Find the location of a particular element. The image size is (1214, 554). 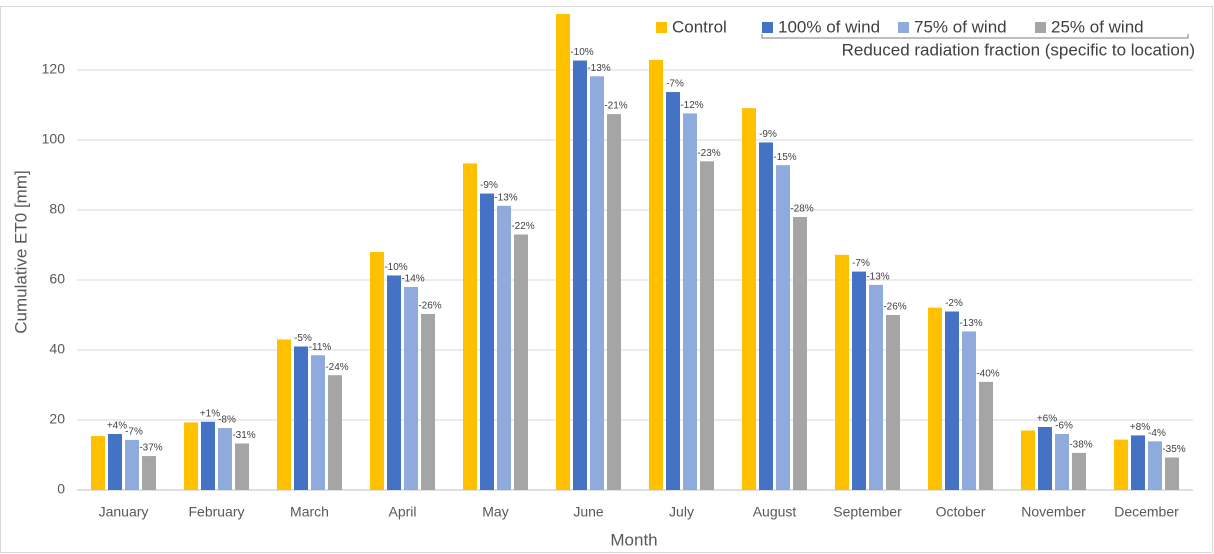

legend-bracket is located at coordinates (975, 36).